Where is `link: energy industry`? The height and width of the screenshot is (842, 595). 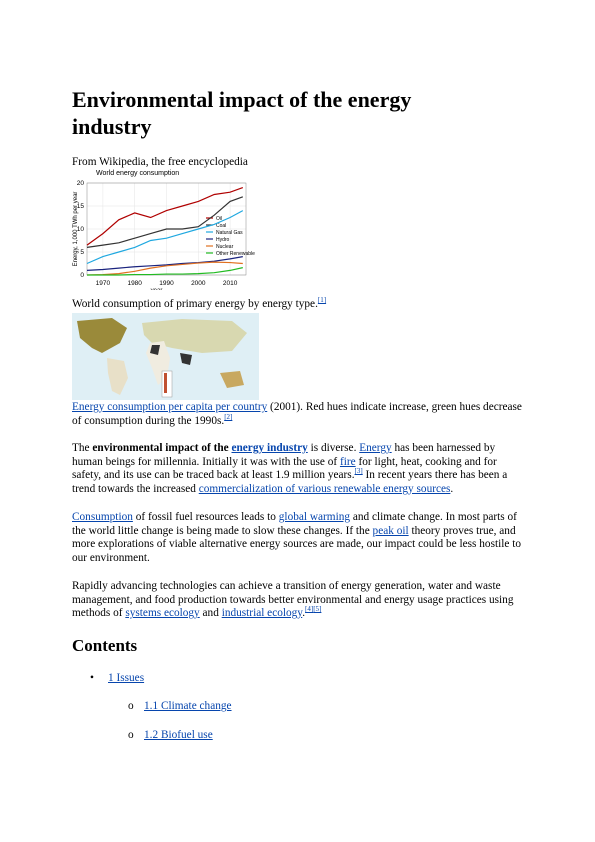
link: energy industry is located at coordinates (269, 448).